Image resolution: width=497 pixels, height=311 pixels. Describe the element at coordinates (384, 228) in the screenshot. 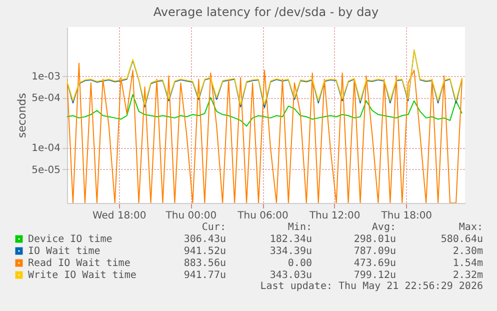

I see `text: Avg:` at that location.